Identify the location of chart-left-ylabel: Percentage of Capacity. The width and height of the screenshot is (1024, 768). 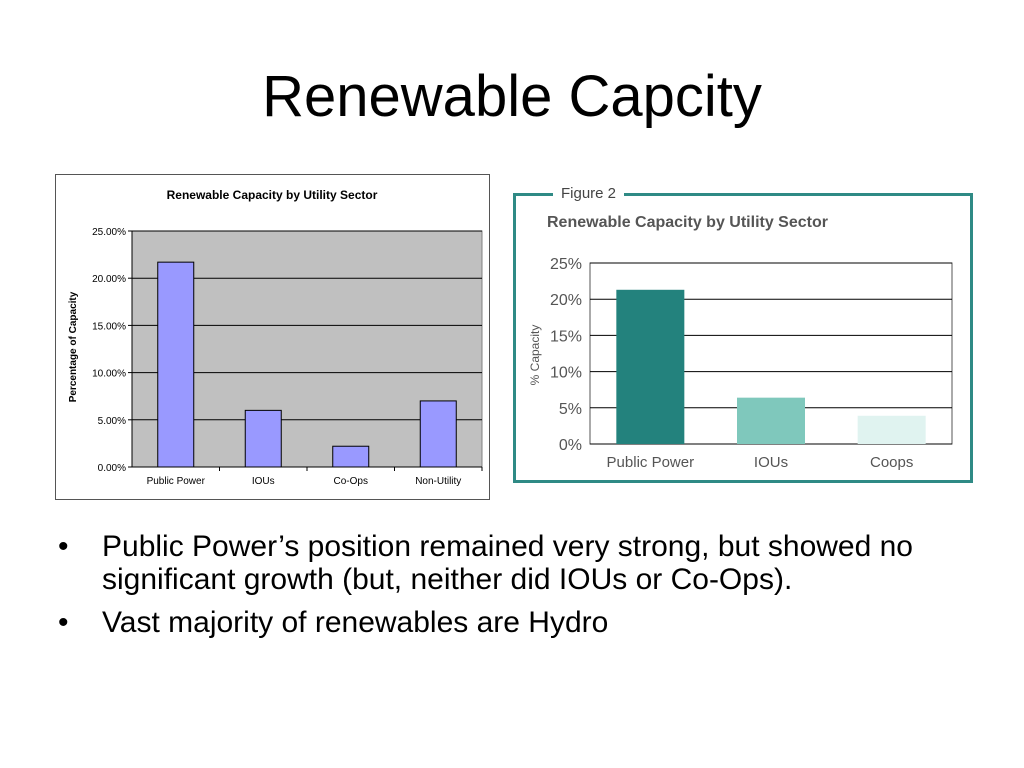
(73, 346).